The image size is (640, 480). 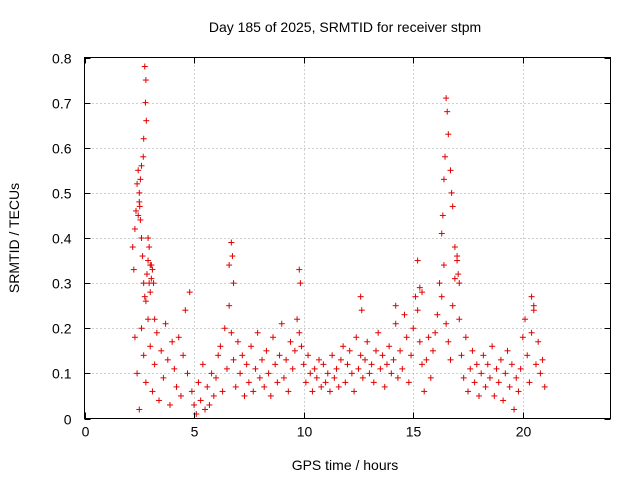 What do you see at coordinates (62, 374) in the screenshot?
I see `y-tick-label: 0.1` at bounding box center [62, 374].